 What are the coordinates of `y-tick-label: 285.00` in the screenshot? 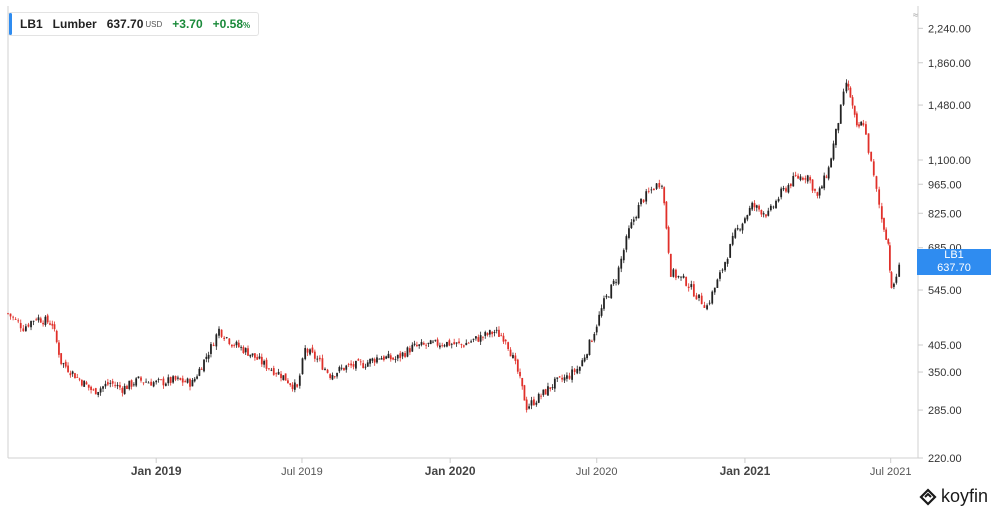 It's located at (945, 411).